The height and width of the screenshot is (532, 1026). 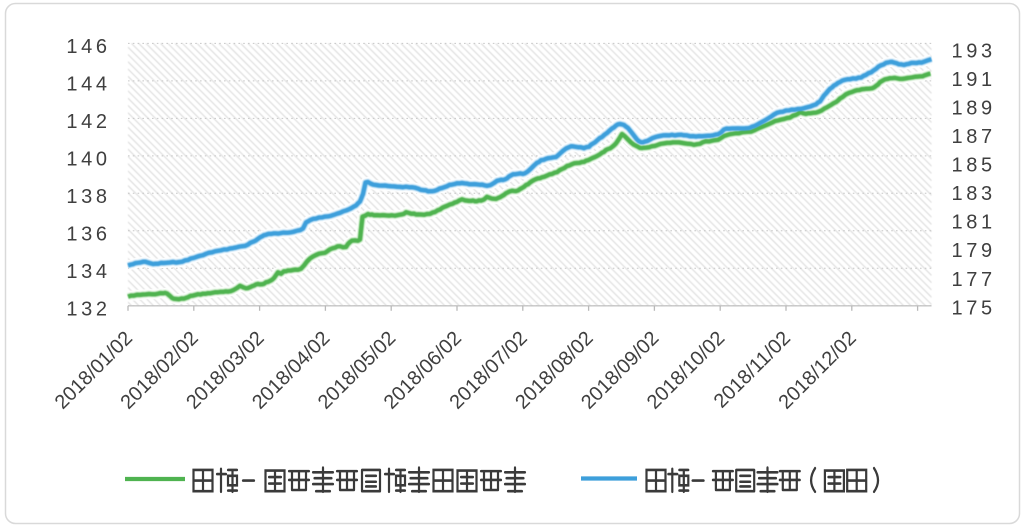 I want to click on svg-text: 179, so click(x=974, y=251).